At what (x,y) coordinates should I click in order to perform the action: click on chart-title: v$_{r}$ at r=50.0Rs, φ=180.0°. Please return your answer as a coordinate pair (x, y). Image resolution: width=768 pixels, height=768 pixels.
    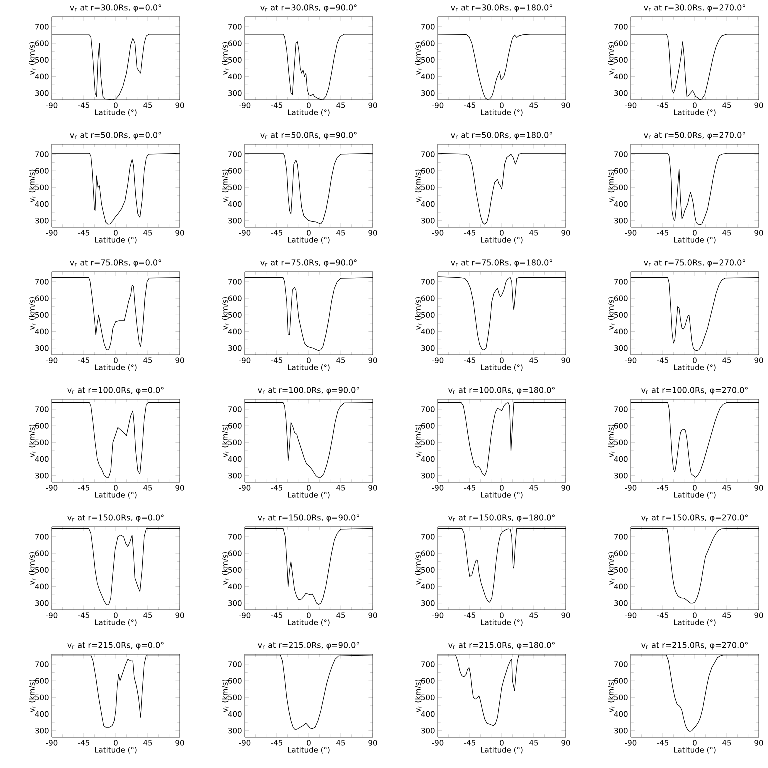
    Looking at the image, I should click on (501, 136).